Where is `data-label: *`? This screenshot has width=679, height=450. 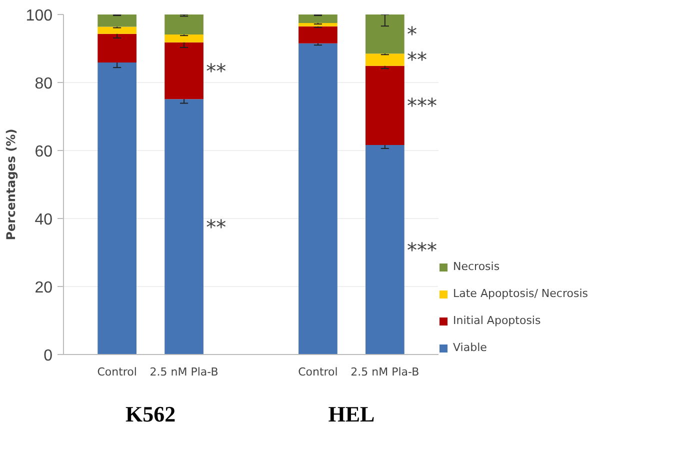
data-label: * is located at coordinates (412, 34).